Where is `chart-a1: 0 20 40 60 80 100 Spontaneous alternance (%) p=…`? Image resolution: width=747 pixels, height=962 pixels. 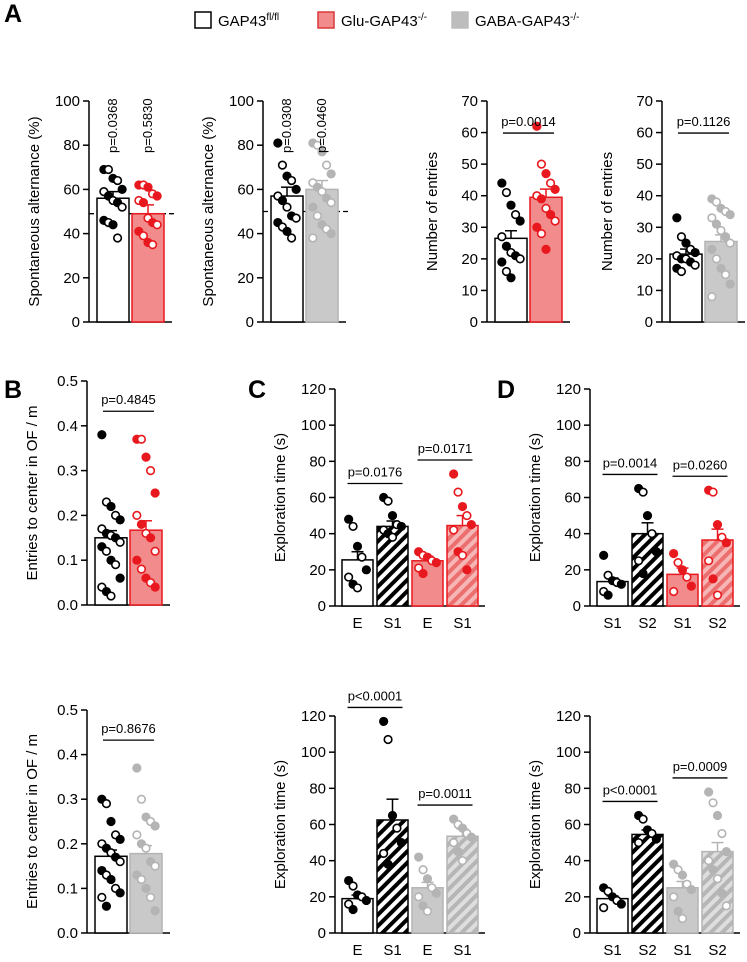 chart-a1: 0 20 40 60 80 100 Spontaneous alternance (%) p=… is located at coordinates (101, 212).